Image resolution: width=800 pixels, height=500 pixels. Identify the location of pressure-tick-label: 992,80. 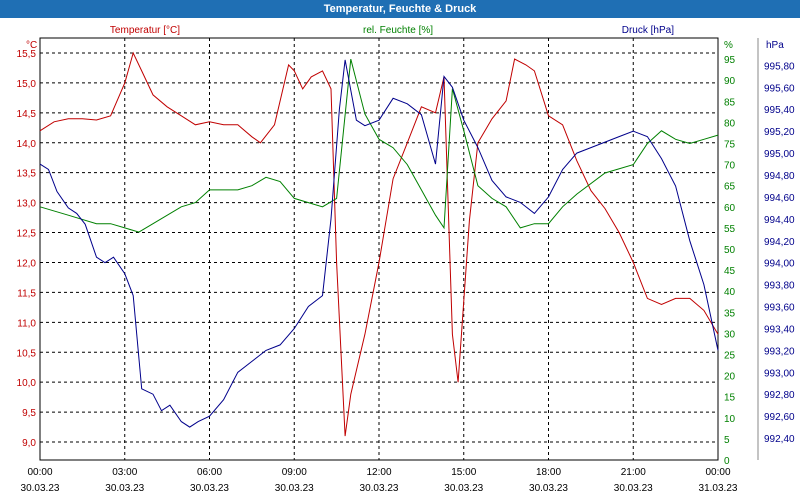
(779, 395).